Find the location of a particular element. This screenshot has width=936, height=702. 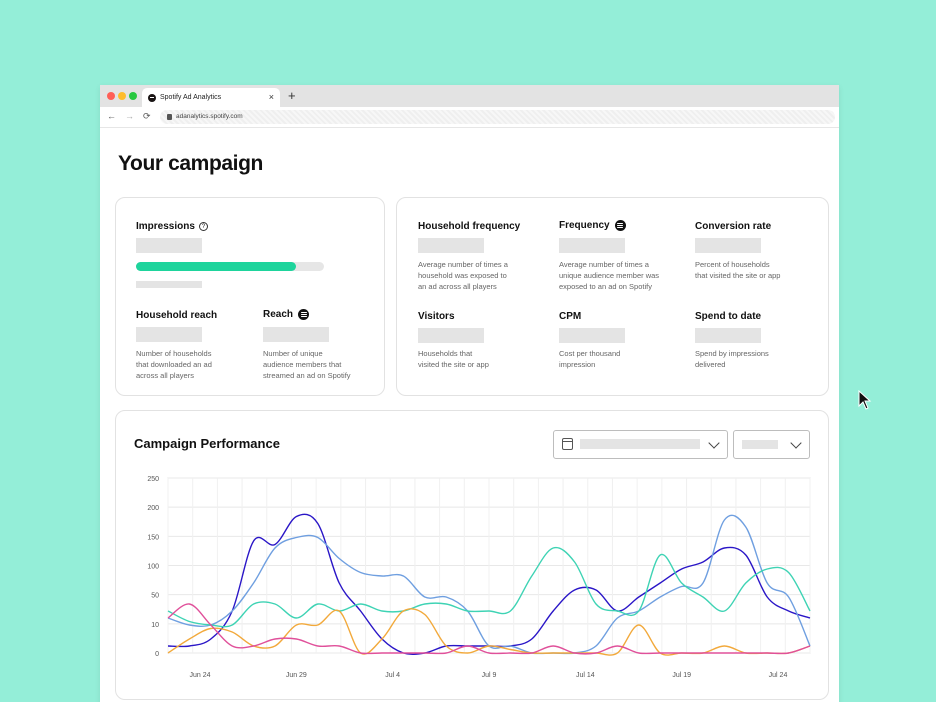

y-tick-label: 10 is located at coordinates (155, 625).